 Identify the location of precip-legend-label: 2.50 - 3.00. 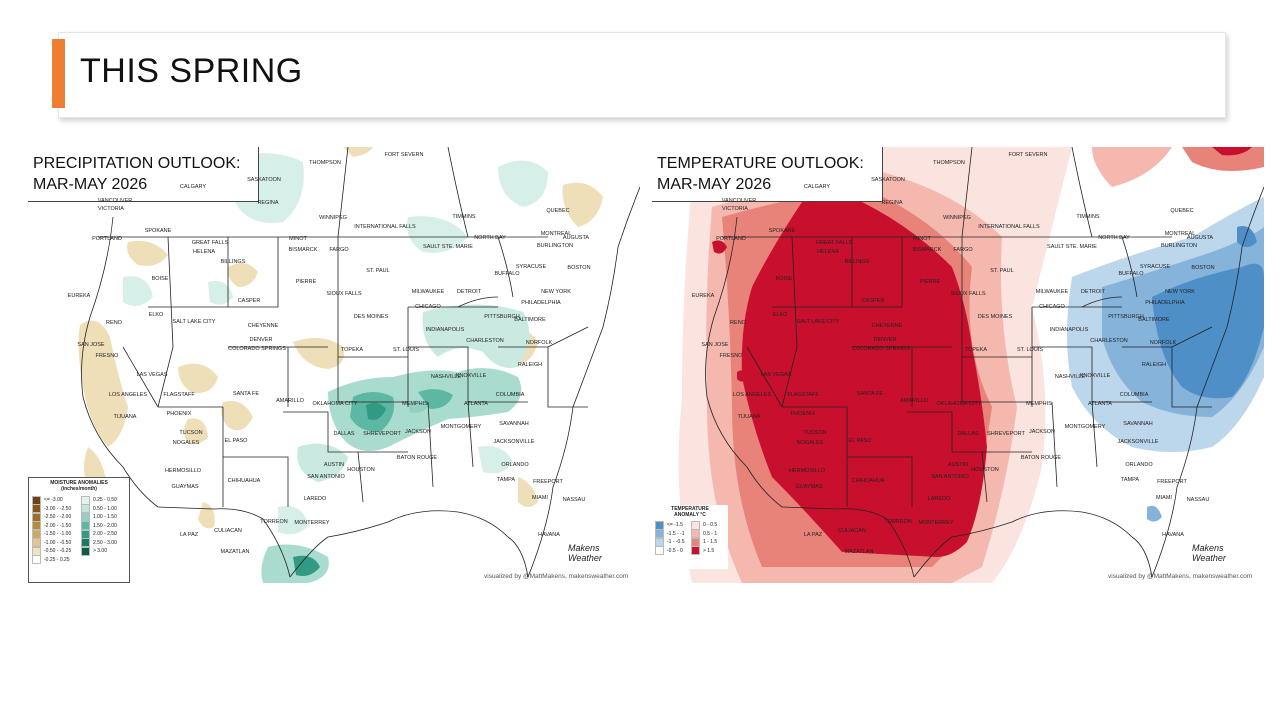
(104, 542).